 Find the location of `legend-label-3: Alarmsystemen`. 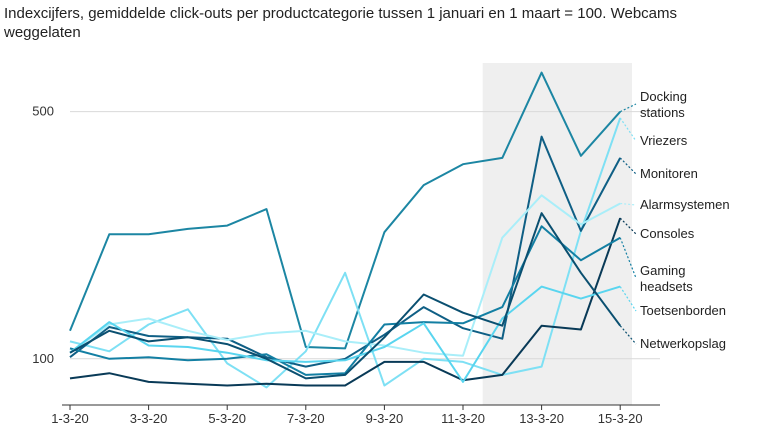

legend-label-3: Alarmsystemen is located at coordinates (685, 204).